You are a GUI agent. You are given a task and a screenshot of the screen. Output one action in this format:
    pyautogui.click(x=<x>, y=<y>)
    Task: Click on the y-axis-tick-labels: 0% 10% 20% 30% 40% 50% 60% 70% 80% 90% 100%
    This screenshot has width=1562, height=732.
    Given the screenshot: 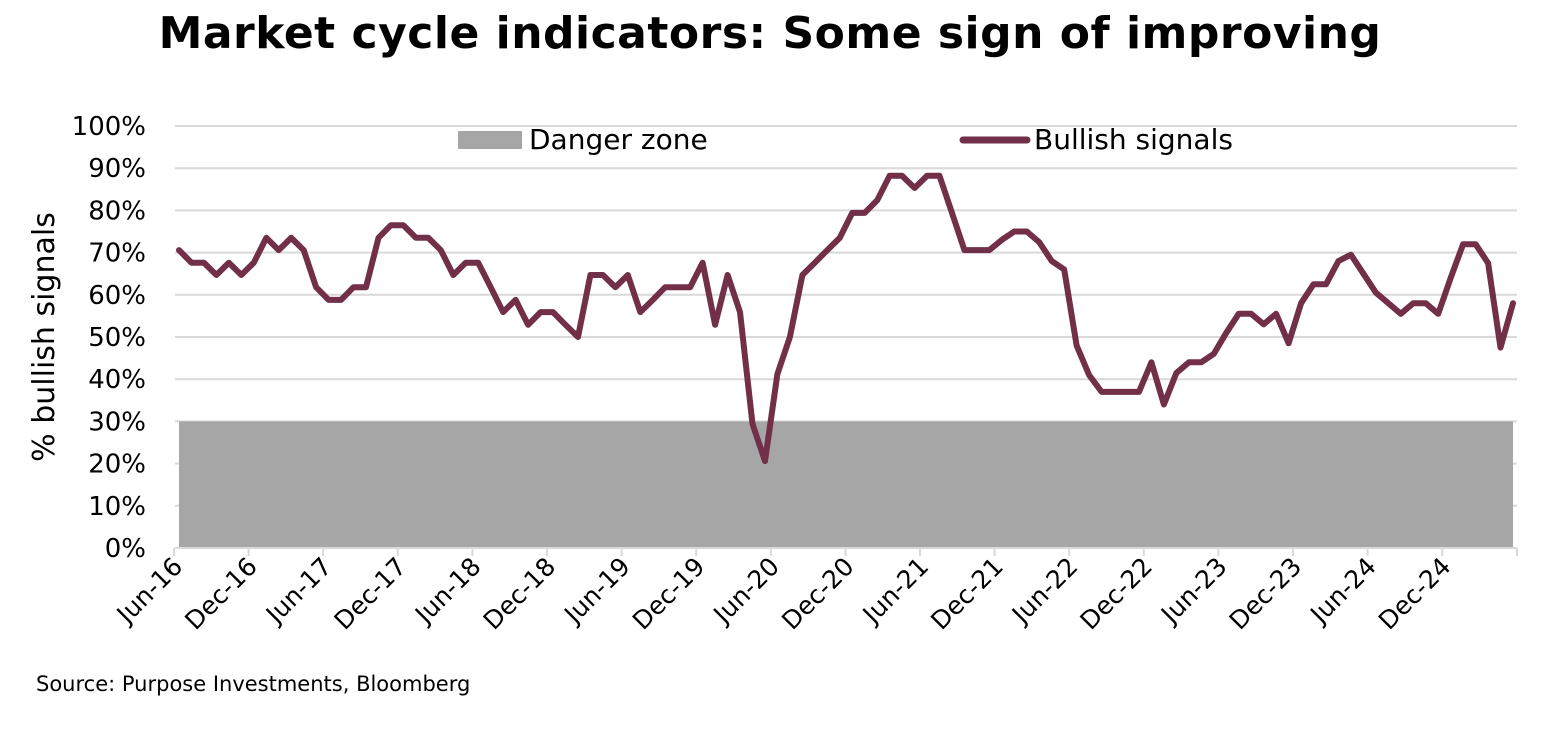 What is the action you would take?
    pyautogui.click(x=109, y=338)
    